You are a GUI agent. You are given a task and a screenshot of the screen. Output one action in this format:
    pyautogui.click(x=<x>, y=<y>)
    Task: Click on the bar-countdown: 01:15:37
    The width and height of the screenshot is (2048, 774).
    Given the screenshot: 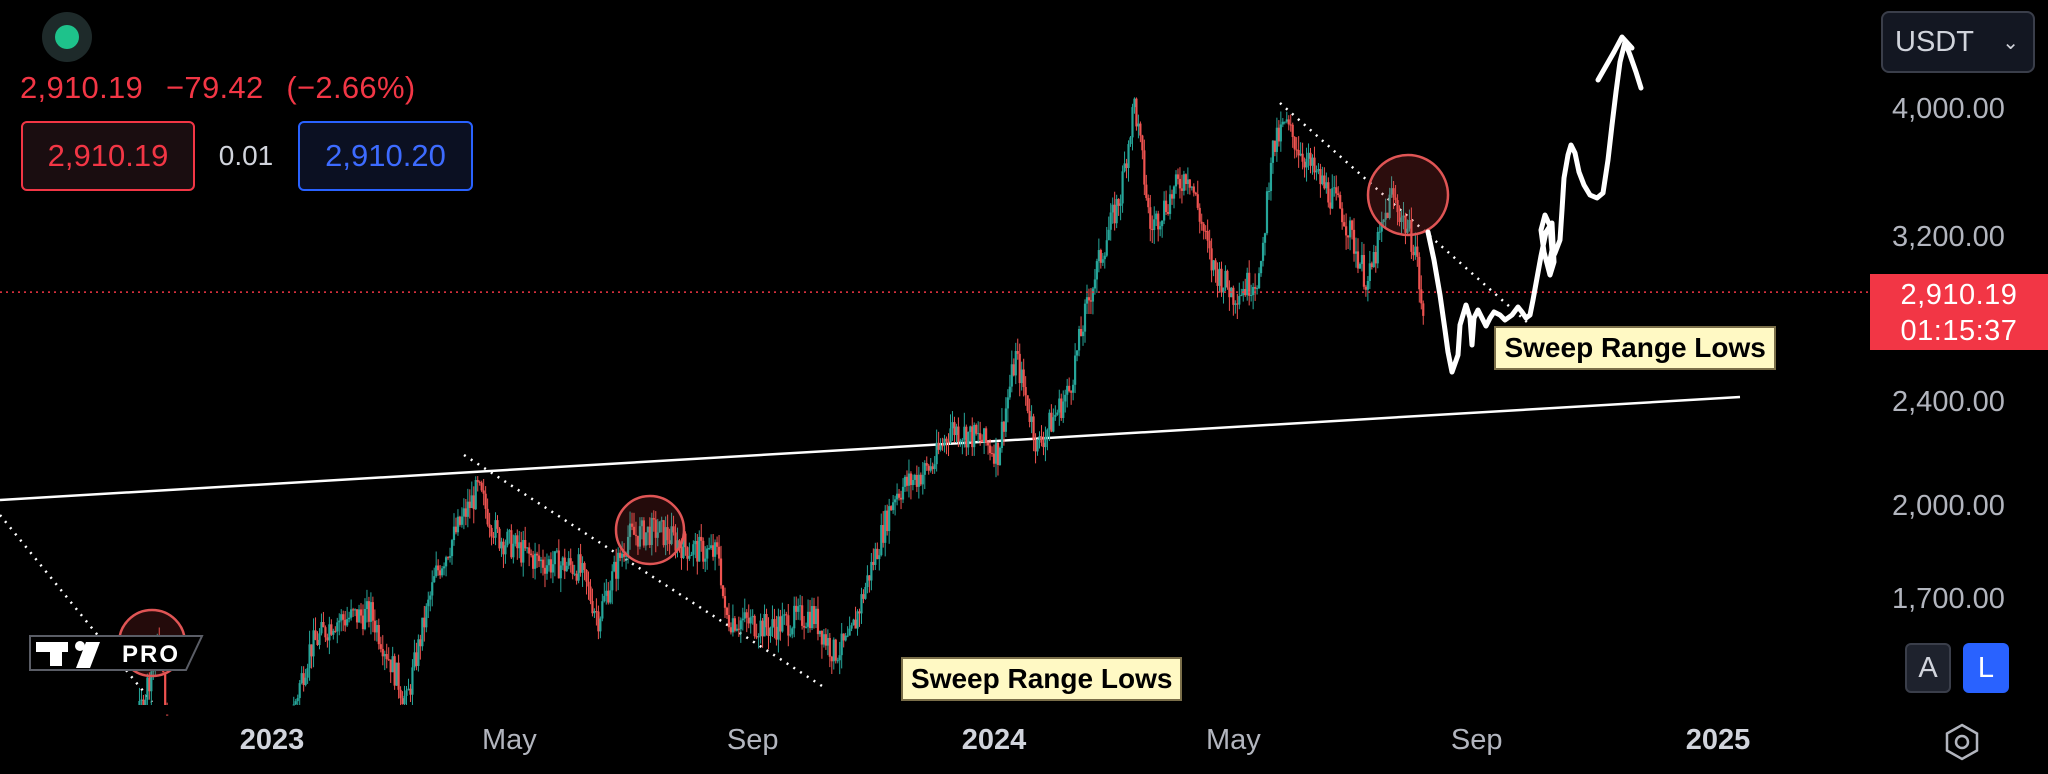 What is the action you would take?
    pyautogui.click(x=1959, y=331)
    